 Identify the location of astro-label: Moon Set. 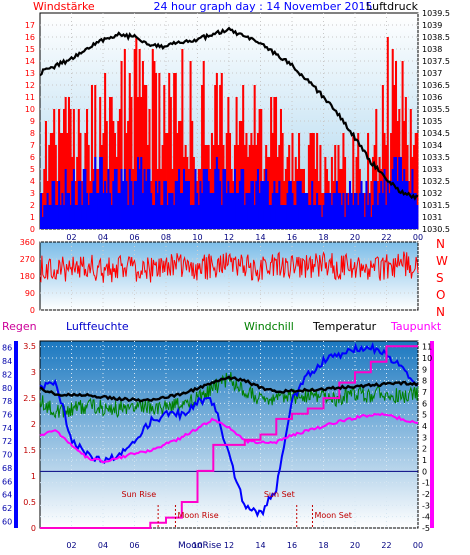
(332, 515).